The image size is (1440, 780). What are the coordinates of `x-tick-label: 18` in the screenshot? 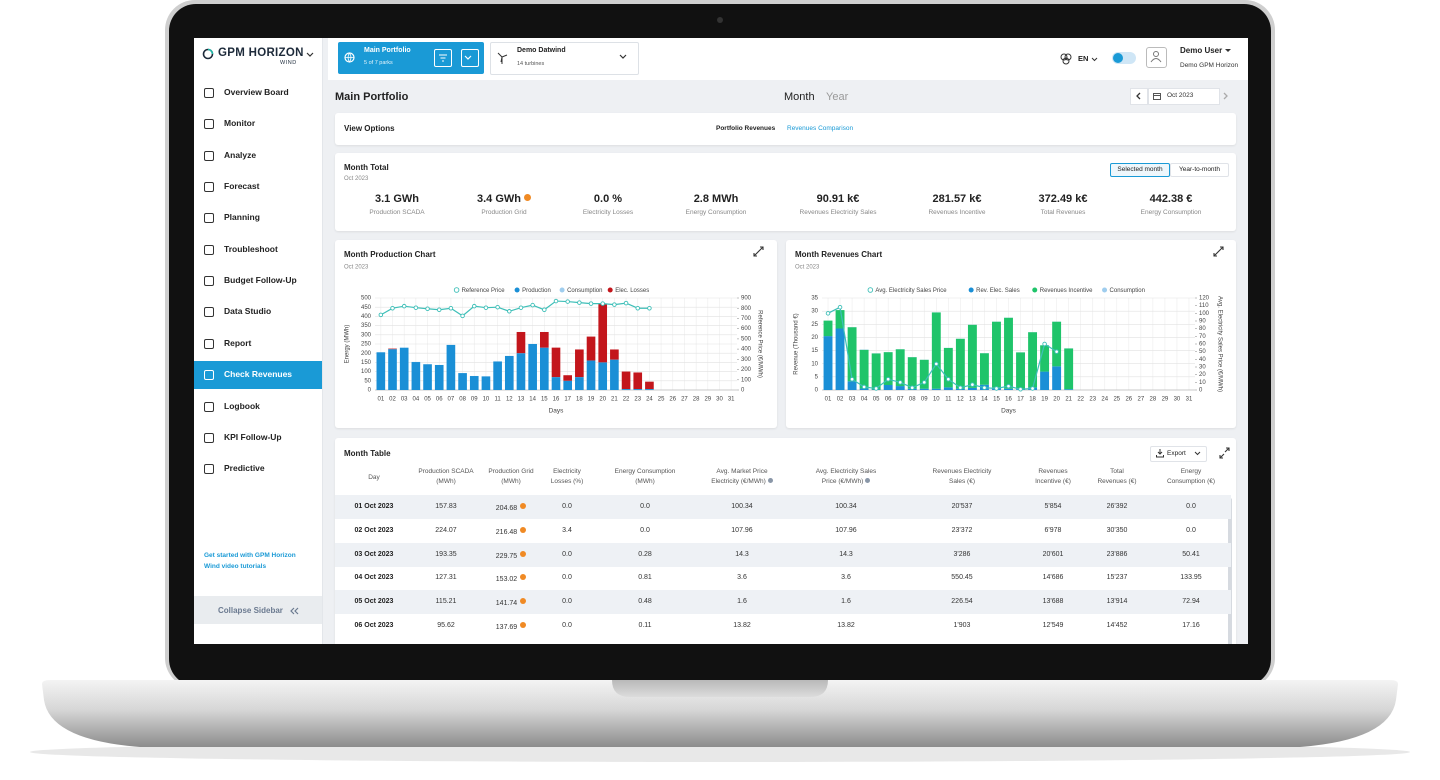 It's located at (579, 400).